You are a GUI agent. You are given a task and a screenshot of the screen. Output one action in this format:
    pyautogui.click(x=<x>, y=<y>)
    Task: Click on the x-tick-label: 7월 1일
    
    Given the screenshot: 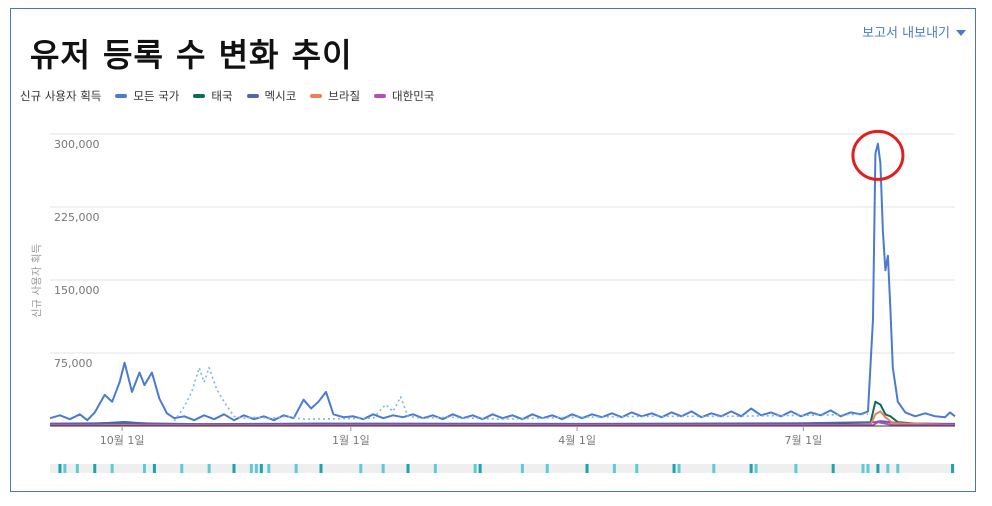 What is the action you would take?
    pyautogui.click(x=803, y=440)
    